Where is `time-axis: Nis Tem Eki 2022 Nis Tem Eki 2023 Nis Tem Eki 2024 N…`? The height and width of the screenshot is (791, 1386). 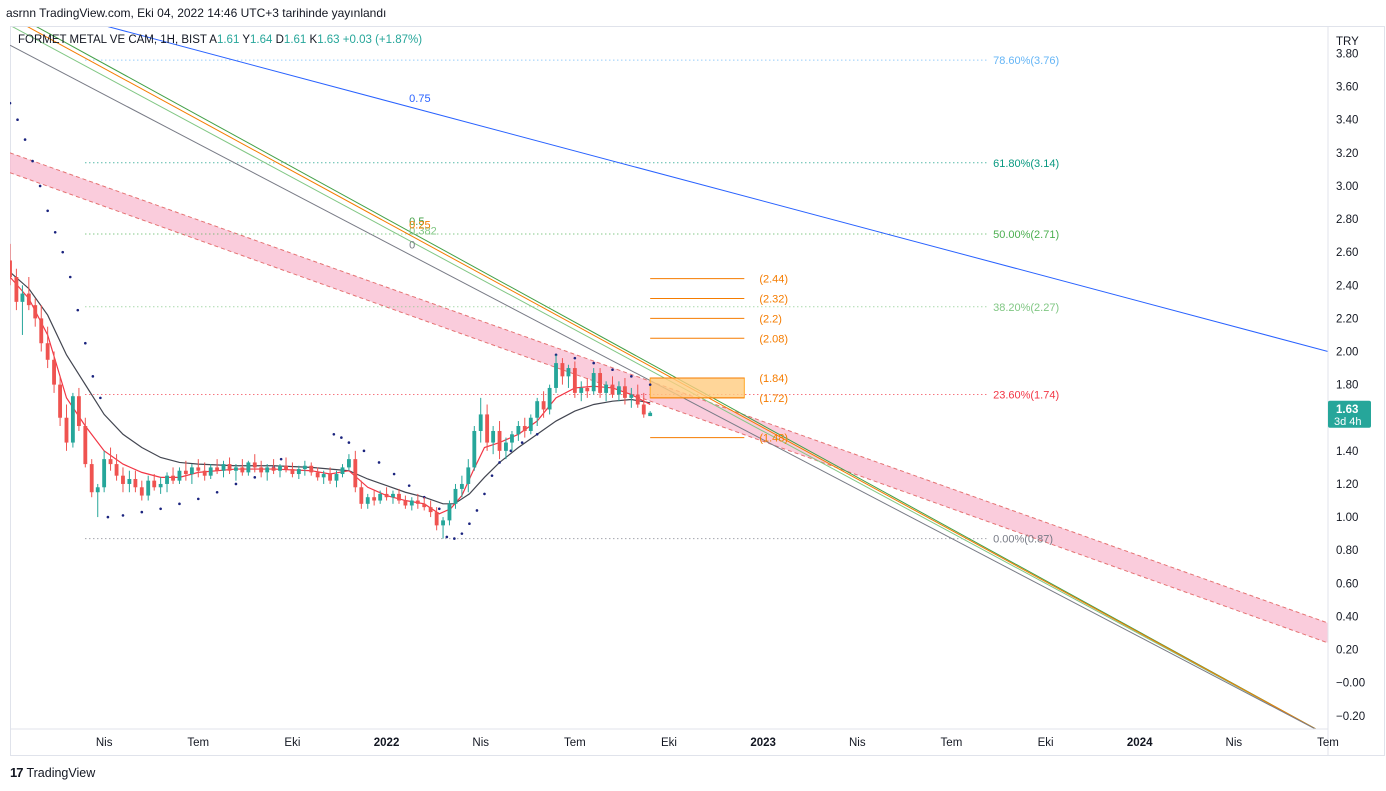 time-axis: Nis Tem Eki 2022 Nis Tem Eki 2023 Nis Tem Eki 2024 N… is located at coordinates (674, 738).